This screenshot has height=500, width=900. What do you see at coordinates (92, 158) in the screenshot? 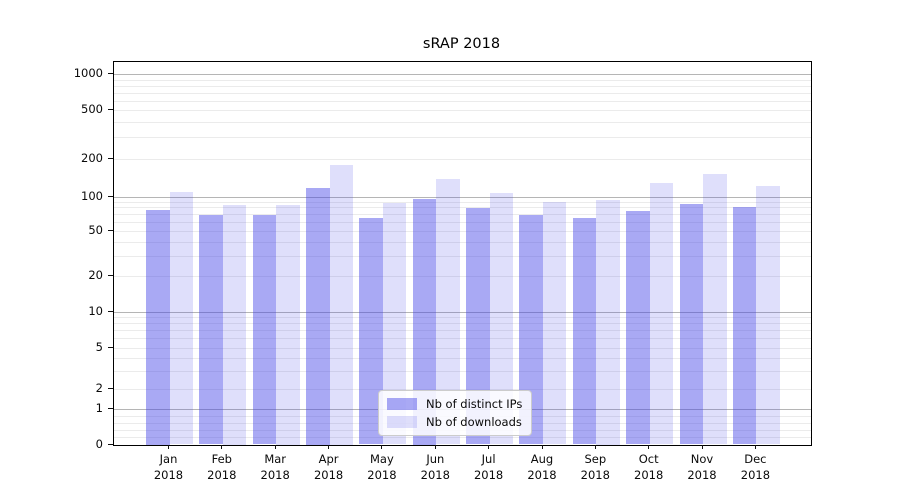
I see `y-tick-label-200: 200` at bounding box center [92, 158].